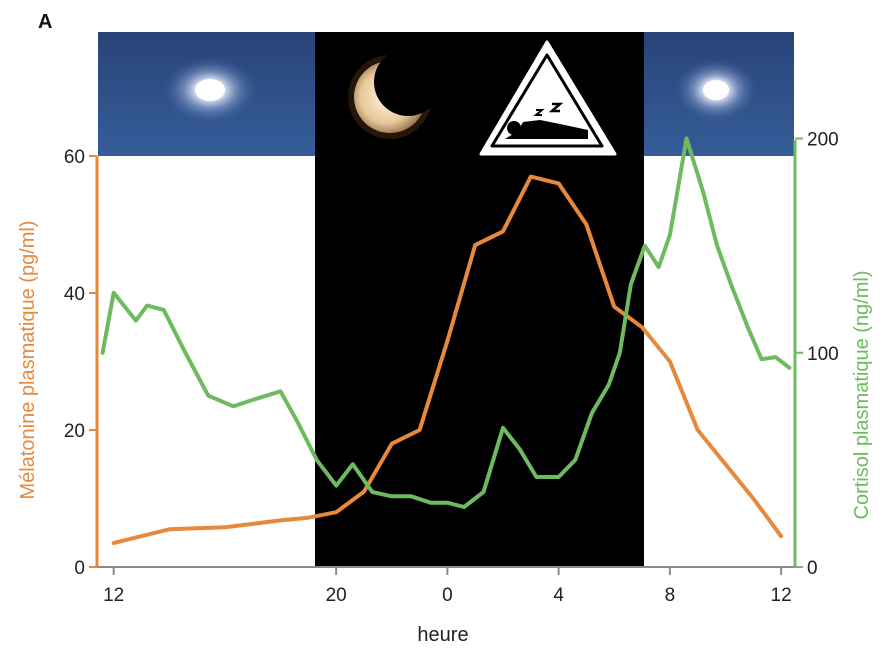 The width and height of the screenshot is (883, 650). What do you see at coordinates (79, 568) in the screenshot?
I see `left-axis-tick-label: 0` at bounding box center [79, 568].